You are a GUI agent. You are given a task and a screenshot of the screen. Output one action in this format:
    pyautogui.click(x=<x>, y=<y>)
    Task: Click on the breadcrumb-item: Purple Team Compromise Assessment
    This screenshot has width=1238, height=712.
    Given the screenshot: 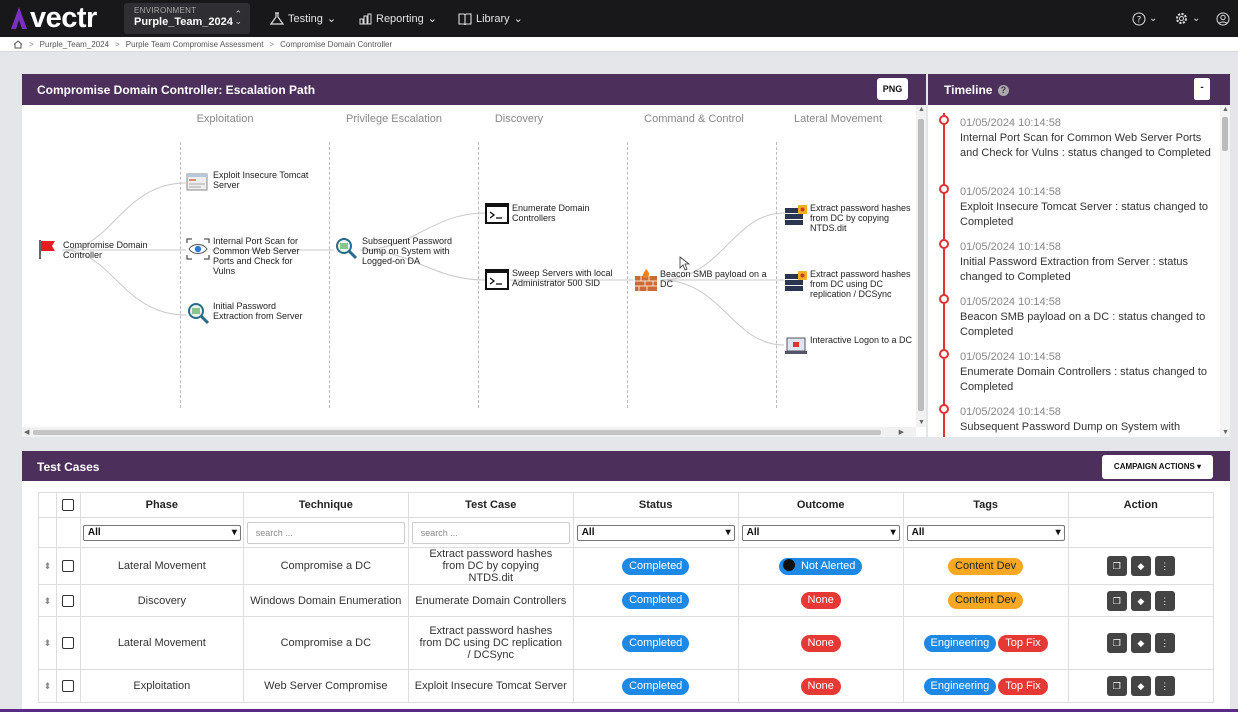 What is the action you would take?
    pyautogui.click(x=194, y=44)
    